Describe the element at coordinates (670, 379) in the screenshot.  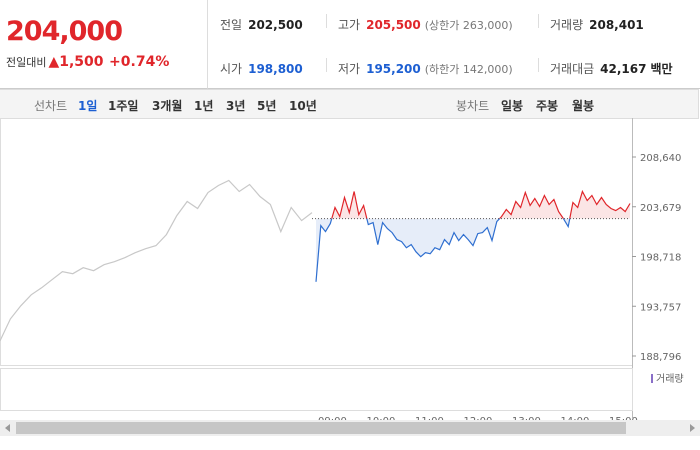
I see `volume-label: 거래량` at that location.